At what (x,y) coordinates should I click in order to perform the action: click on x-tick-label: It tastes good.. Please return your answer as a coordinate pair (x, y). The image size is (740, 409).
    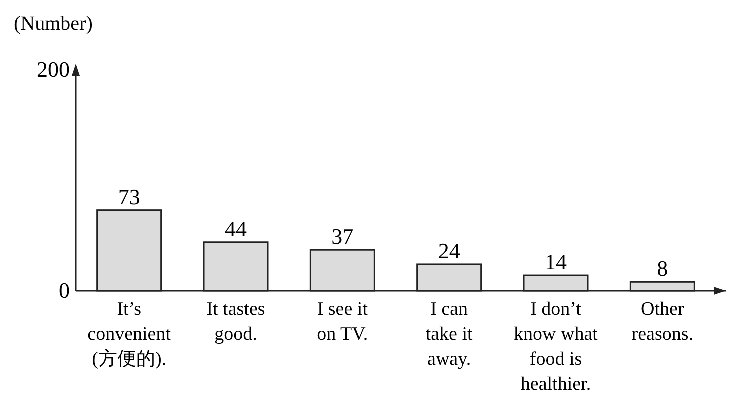
    Looking at the image, I should click on (236, 322).